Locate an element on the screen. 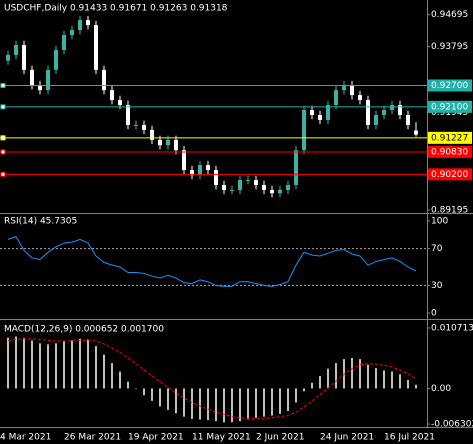  macd-title: MACD(12,26,9) 0.000652 0.001700 is located at coordinates (84, 330).